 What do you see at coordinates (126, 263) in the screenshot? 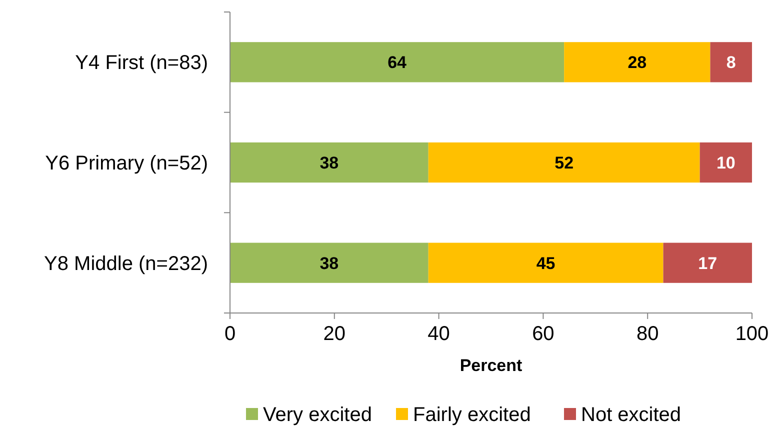
I see `y-tick-label: Y8 Middle (n=232)` at bounding box center [126, 263].